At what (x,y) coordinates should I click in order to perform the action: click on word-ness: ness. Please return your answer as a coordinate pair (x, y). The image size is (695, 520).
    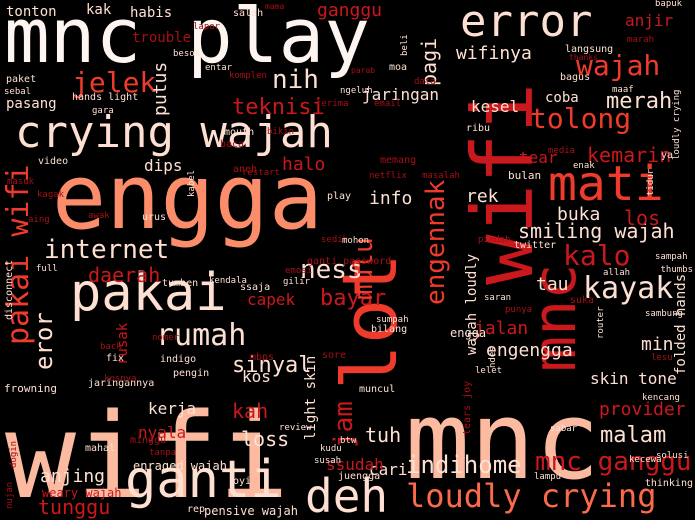
    Looking at the image, I should click on (331, 270).